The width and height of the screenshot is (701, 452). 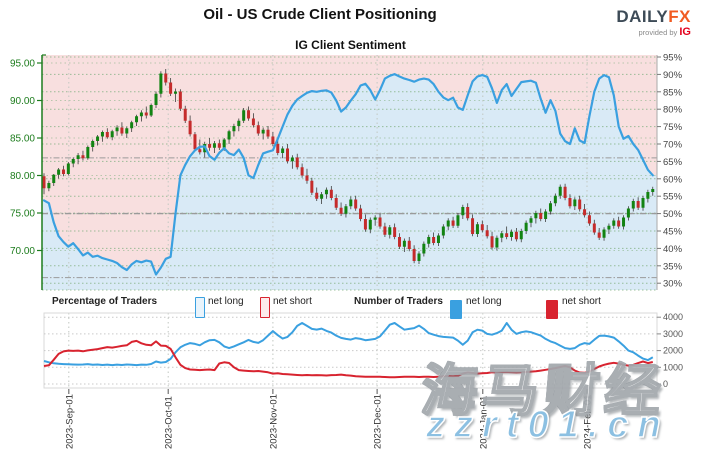 What do you see at coordinates (673, 58) in the screenshot?
I see `svg-text: 95%` at bounding box center [673, 58].